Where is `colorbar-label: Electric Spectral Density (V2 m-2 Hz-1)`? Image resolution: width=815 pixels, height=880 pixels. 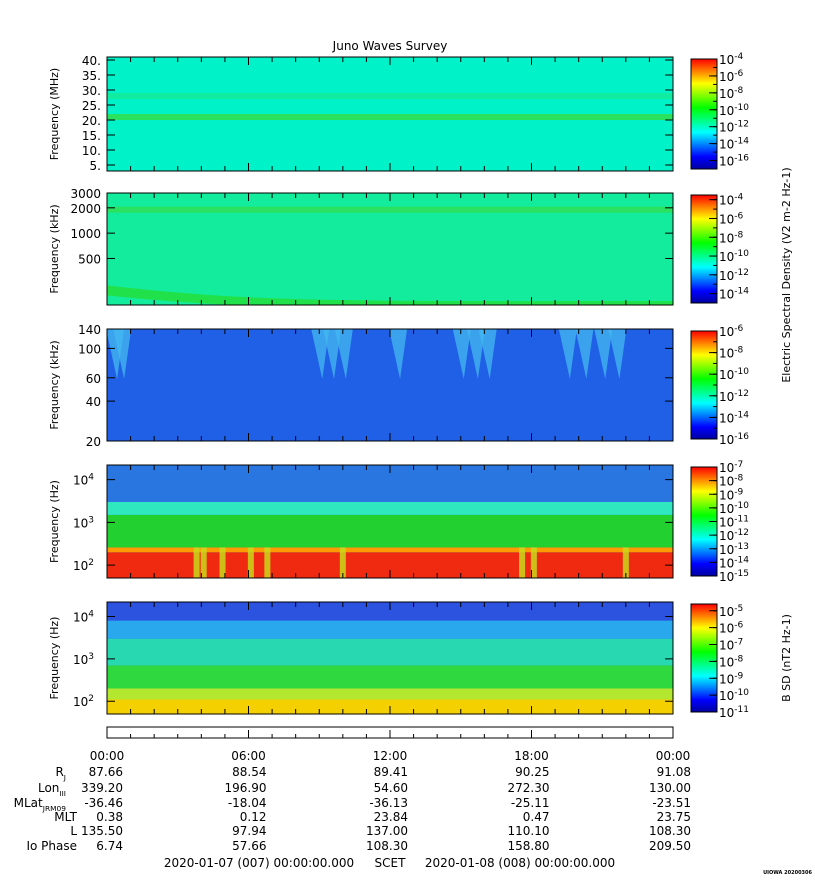
colorbar-label: Electric Spectral Density (V2 m-2 Hz-1) is located at coordinates (786, 274).